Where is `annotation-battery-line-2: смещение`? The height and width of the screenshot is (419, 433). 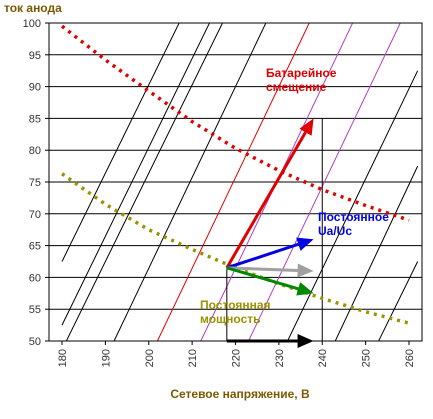 annotation-battery-line-2: смещение is located at coordinates (296, 87).